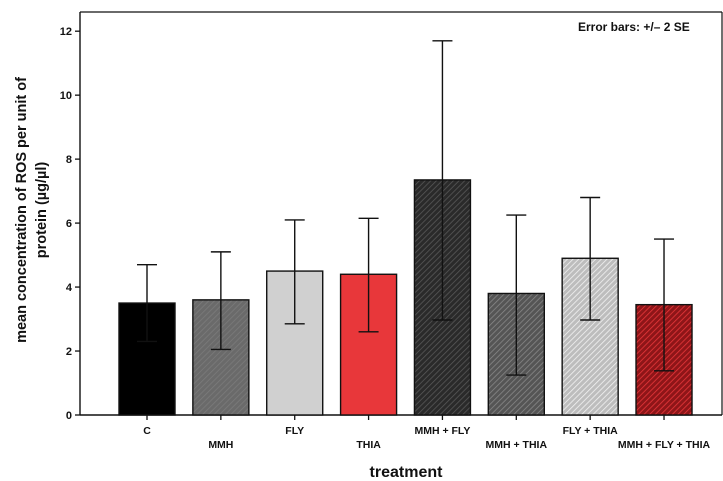 The width and height of the screenshot is (723, 481). What do you see at coordinates (42, 210) in the screenshot?
I see `y-axis-title-line-2: protein (µg/µl)` at bounding box center [42, 210].